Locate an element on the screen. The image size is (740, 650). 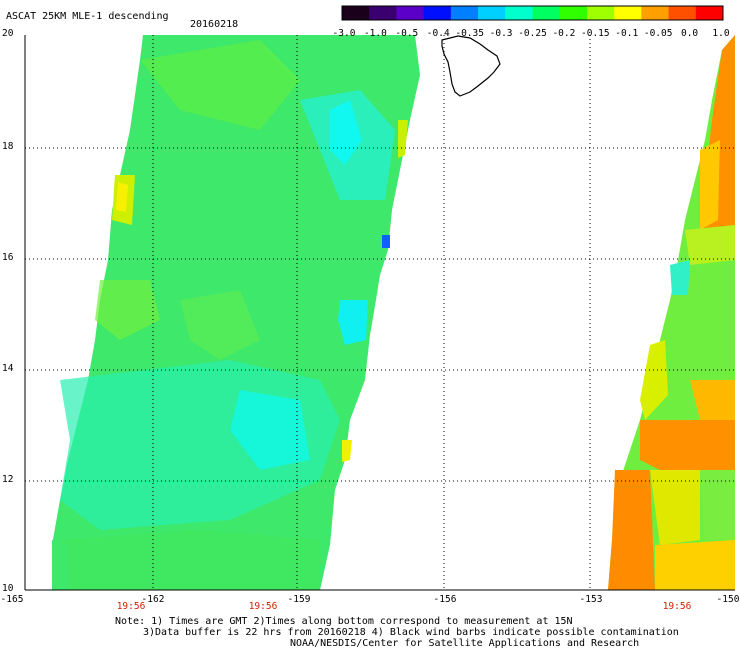
colorbar-label: -0.3 is located at coordinates (501, 33).